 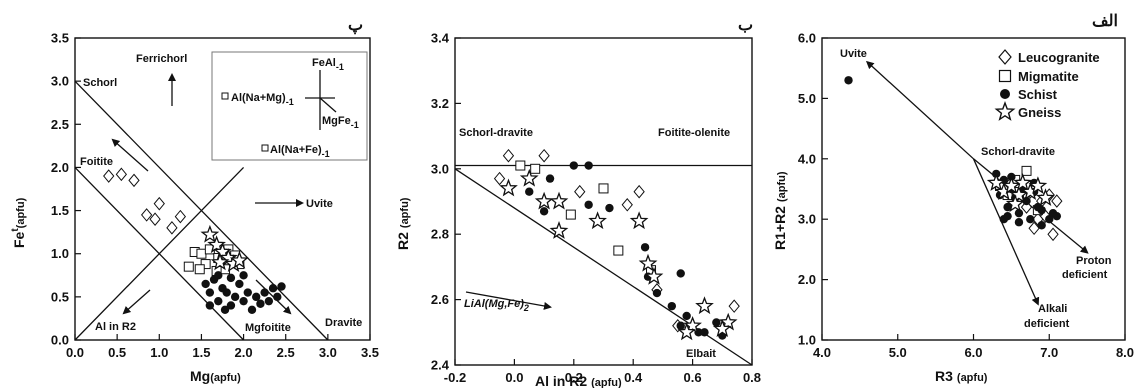 I want to click on x-tick-label: 3.0, so click(x=328, y=352).